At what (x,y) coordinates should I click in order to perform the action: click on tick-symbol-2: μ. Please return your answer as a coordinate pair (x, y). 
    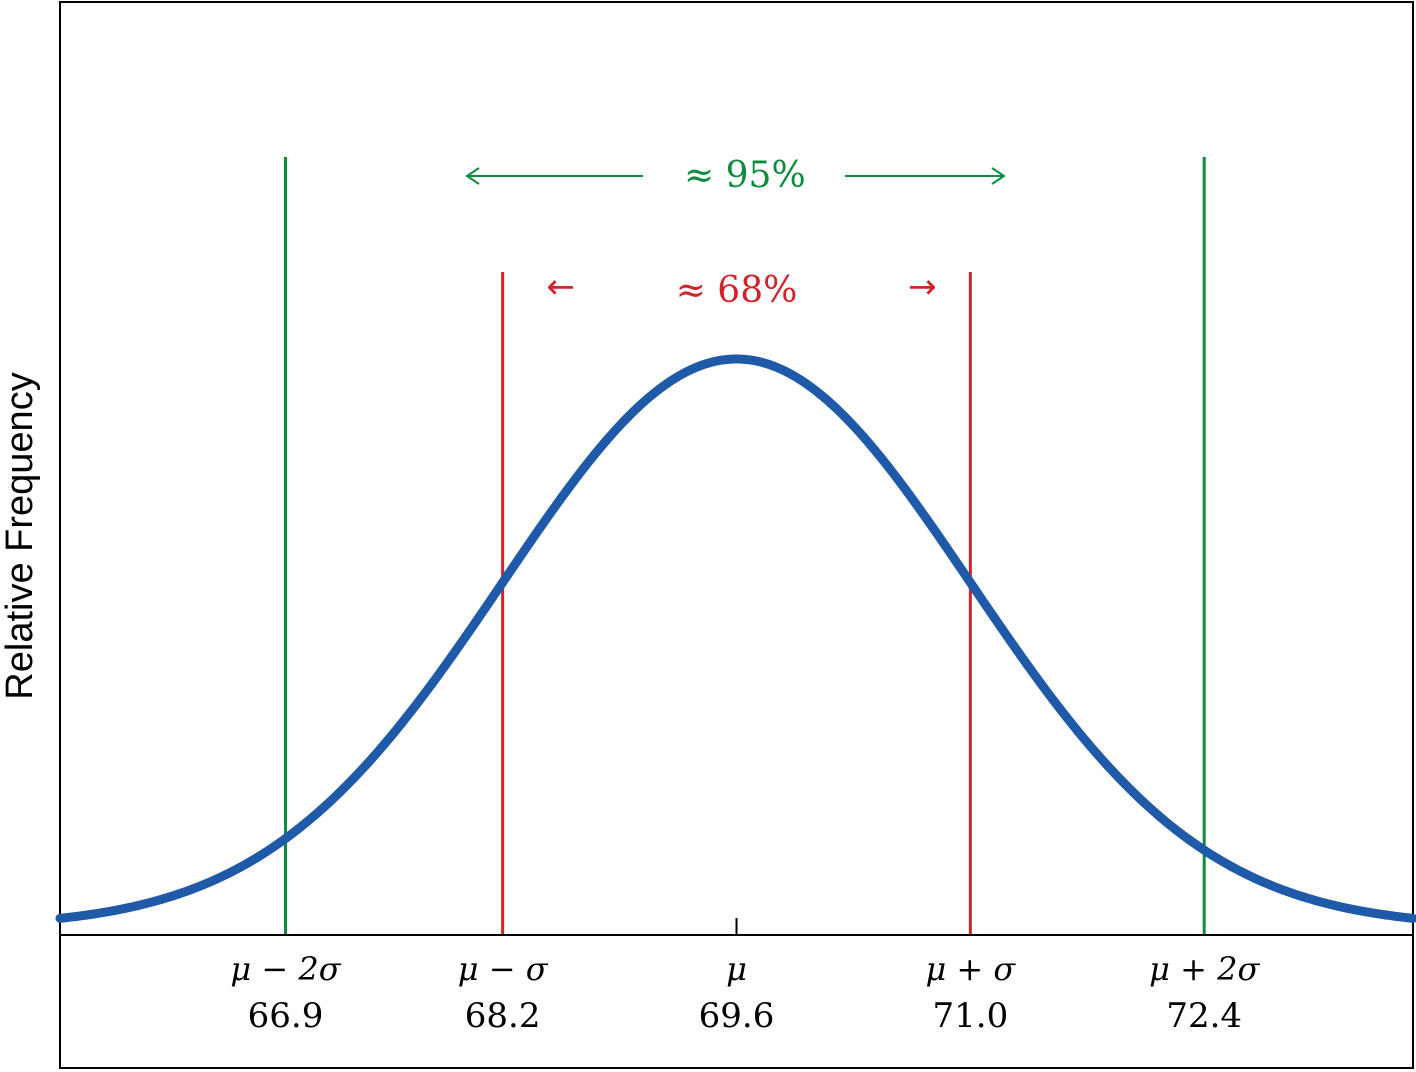
    Looking at the image, I should click on (736, 969).